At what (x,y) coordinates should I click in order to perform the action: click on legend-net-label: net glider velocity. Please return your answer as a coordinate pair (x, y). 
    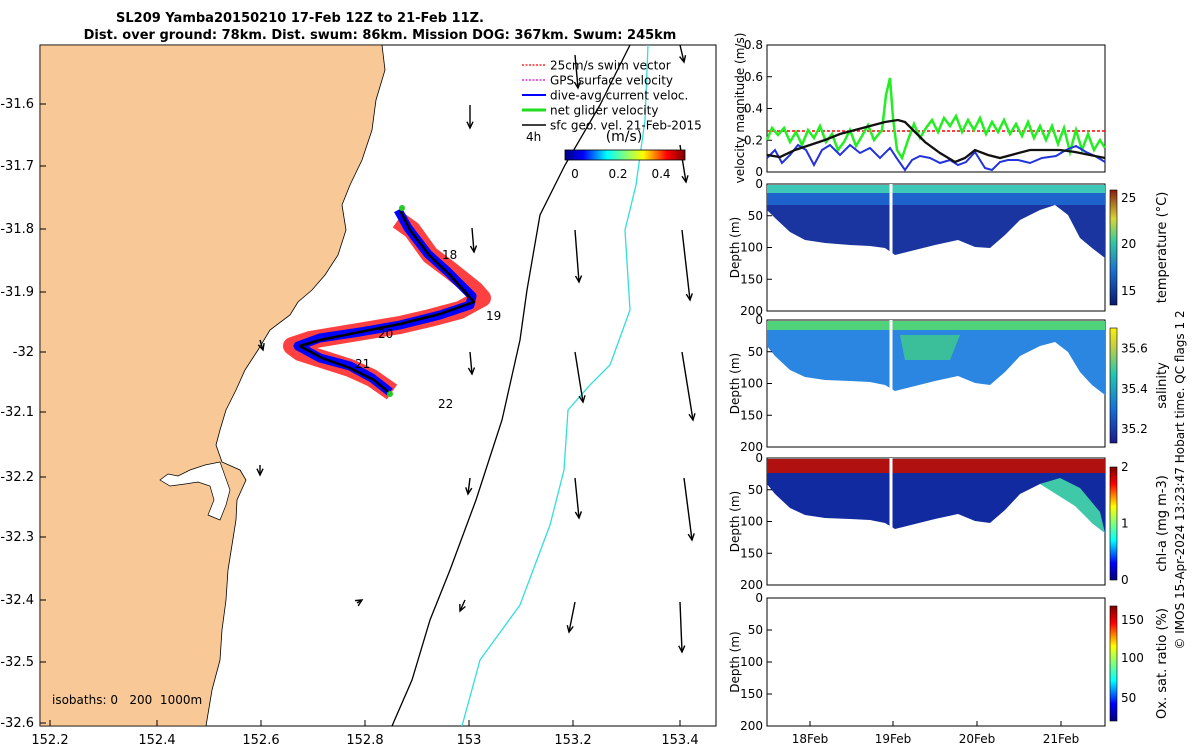
    Looking at the image, I should click on (604, 111).